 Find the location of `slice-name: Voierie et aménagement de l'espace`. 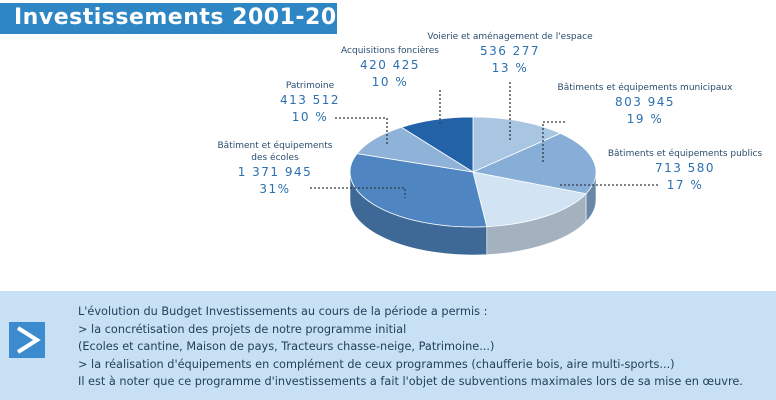

slice-name: Voierie et aménagement de l'espace is located at coordinates (510, 37).